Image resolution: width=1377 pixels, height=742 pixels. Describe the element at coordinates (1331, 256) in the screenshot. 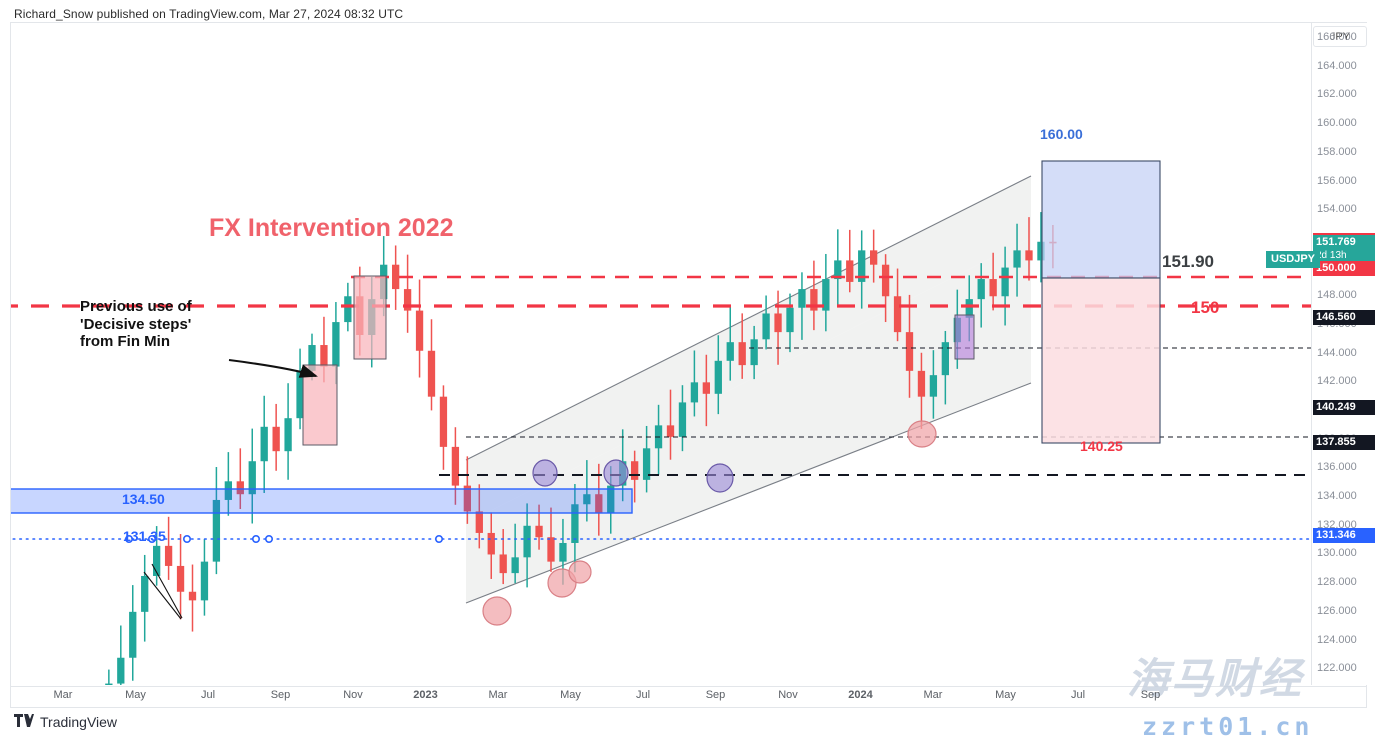

I see `price-badge-countdown: 2d 13h` at that location.